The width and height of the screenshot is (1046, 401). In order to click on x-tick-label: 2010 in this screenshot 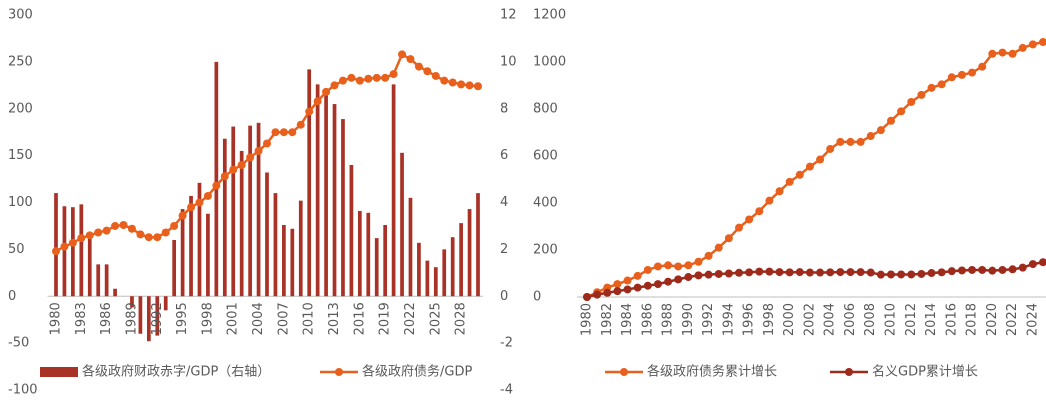, I will do `click(891, 319)`.